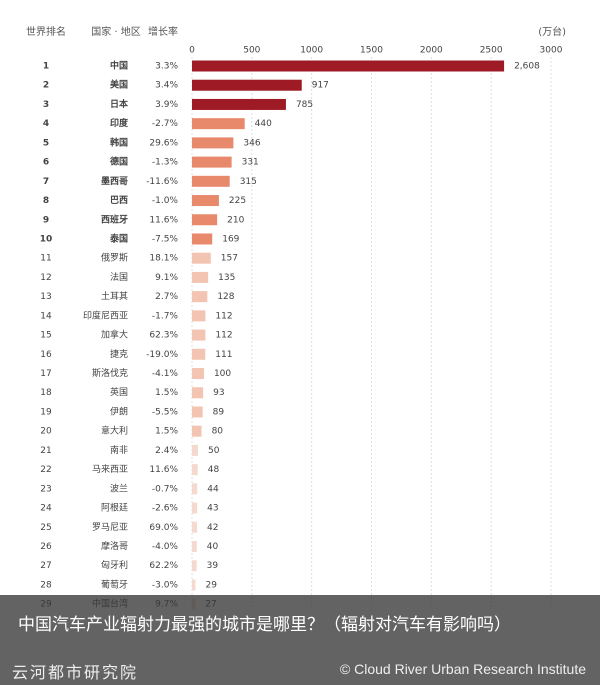 The image size is (600, 685). What do you see at coordinates (166, 105) in the screenshot?
I see `growth-rate: 3.9%` at bounding box center [166, 105].